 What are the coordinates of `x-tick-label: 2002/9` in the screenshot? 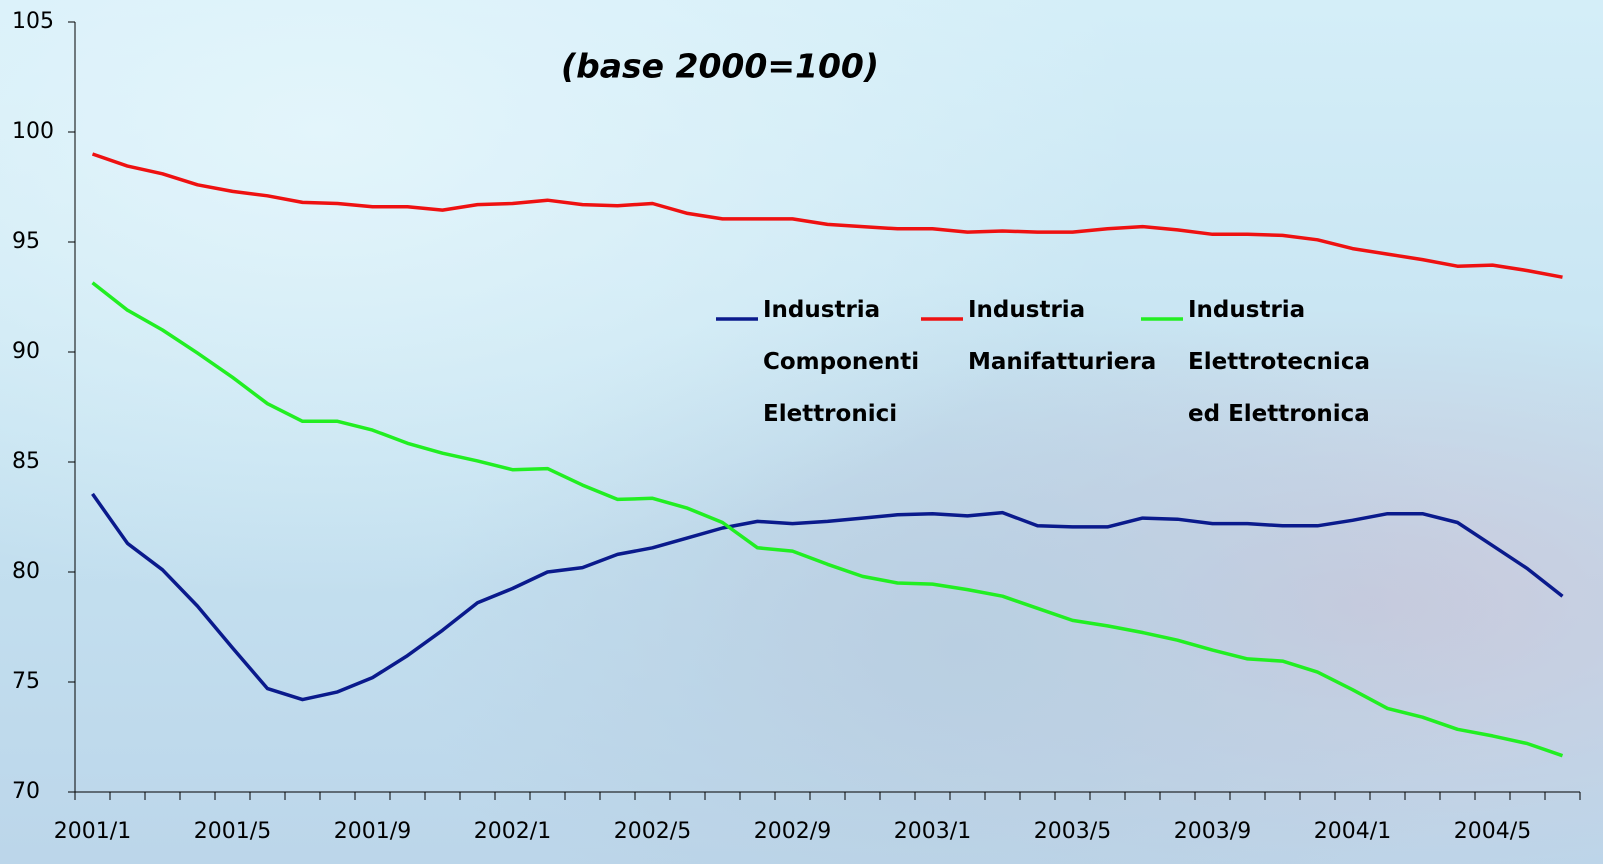 It's located at (792, 831).